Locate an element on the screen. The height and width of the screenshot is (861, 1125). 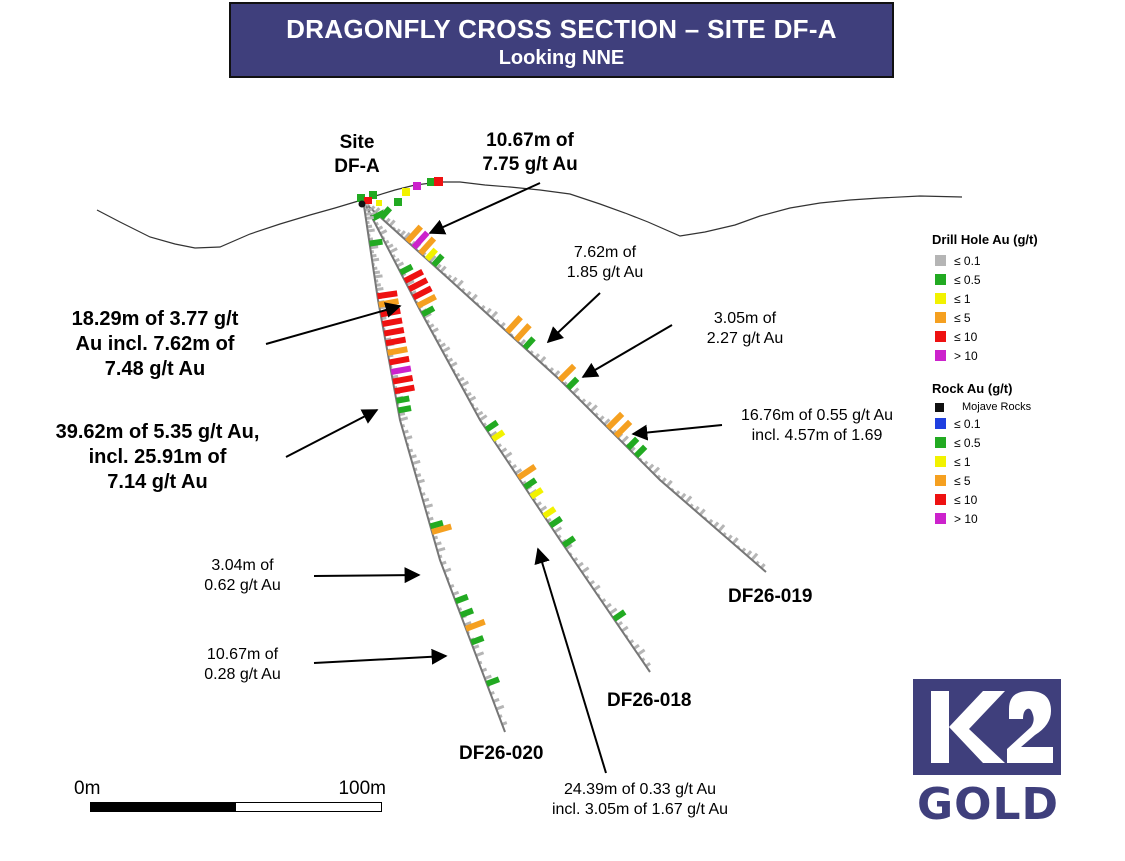
topography-line is located at coordinates (529, 215).